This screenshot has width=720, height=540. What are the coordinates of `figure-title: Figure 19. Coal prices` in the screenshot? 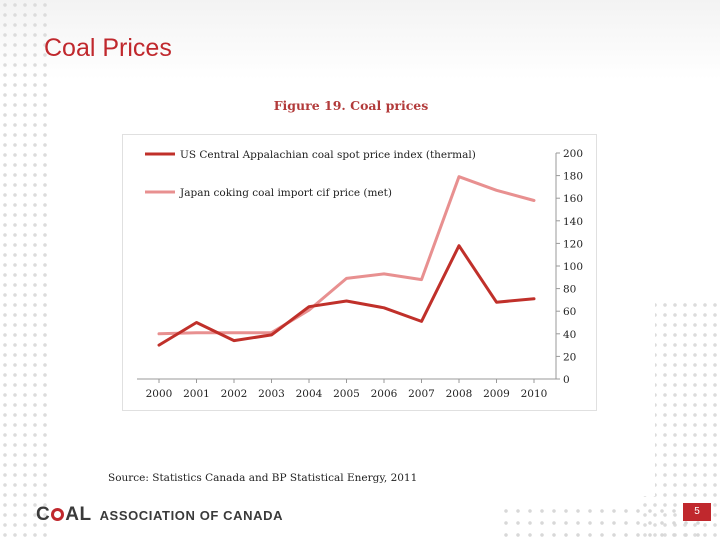 It's located at (351, 105).